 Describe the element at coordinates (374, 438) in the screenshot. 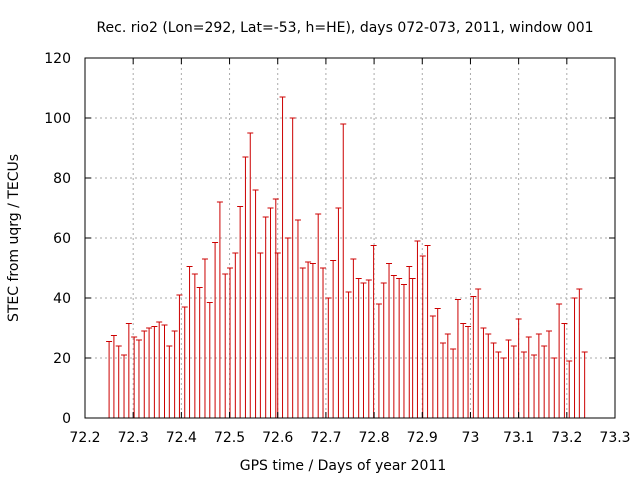

I see `x-tick-label: 72.8` at that location.